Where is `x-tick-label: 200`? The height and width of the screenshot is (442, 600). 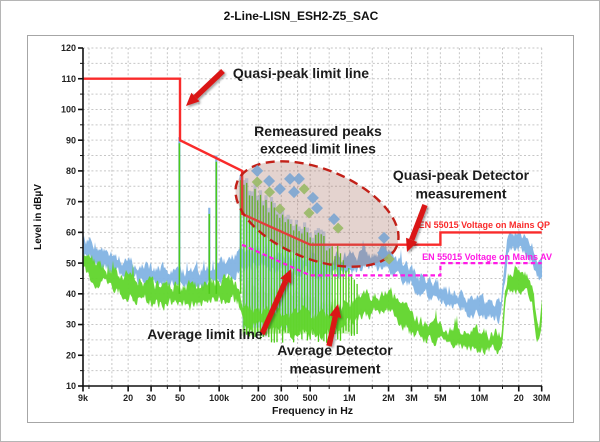
x-tick-label: 200 is located at coordinates (258, 398).